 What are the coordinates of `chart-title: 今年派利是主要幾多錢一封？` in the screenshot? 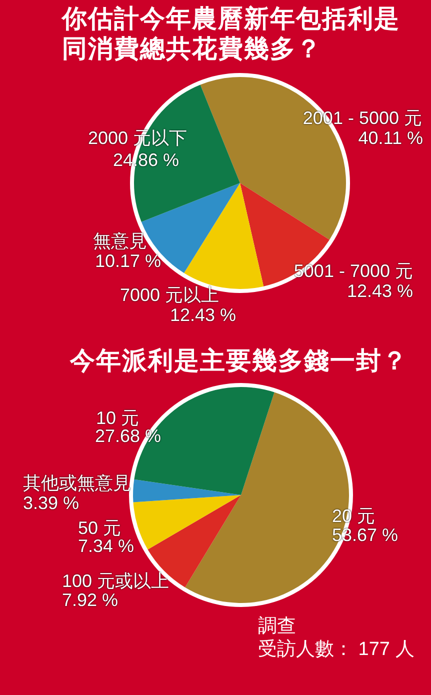 It's located at (239, 361).